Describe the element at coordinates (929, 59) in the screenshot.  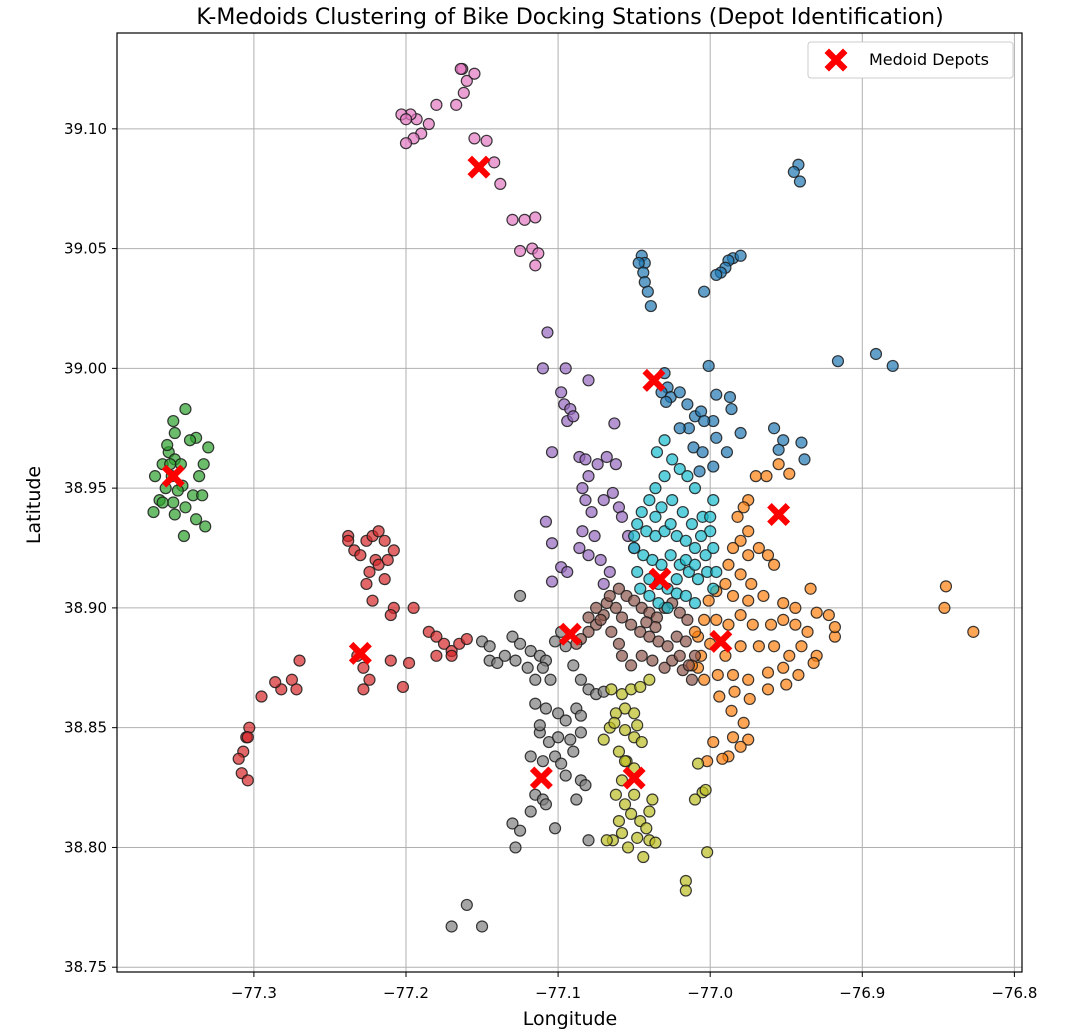
I see `legend-label: Medoid Depots` at that location.